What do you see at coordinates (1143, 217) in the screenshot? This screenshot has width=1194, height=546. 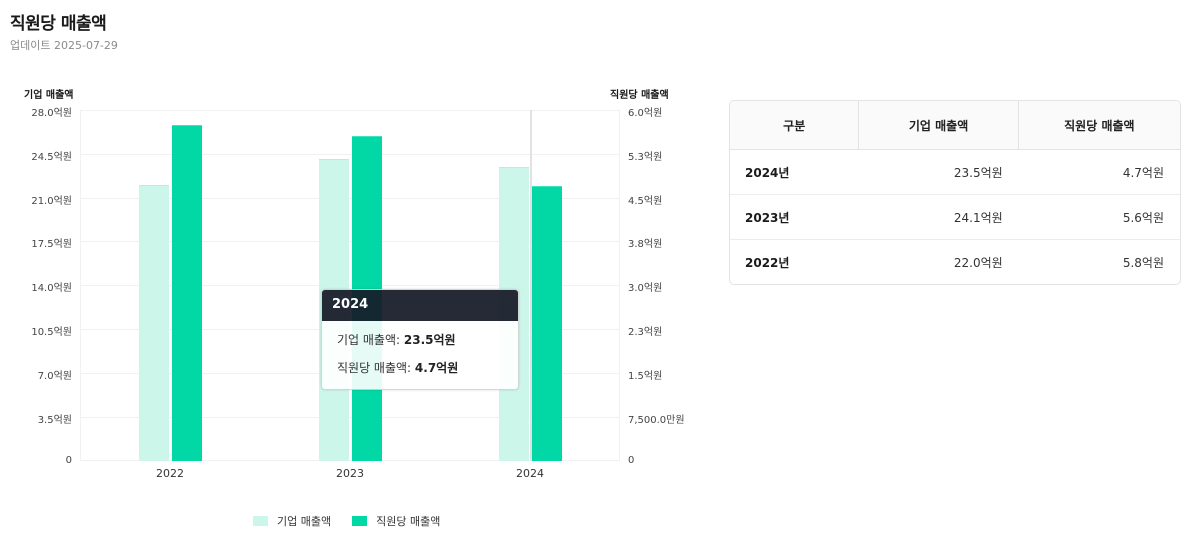 I see `cell-per-employee-revenue: 5.6억원` at bounding box center [1143, 217].